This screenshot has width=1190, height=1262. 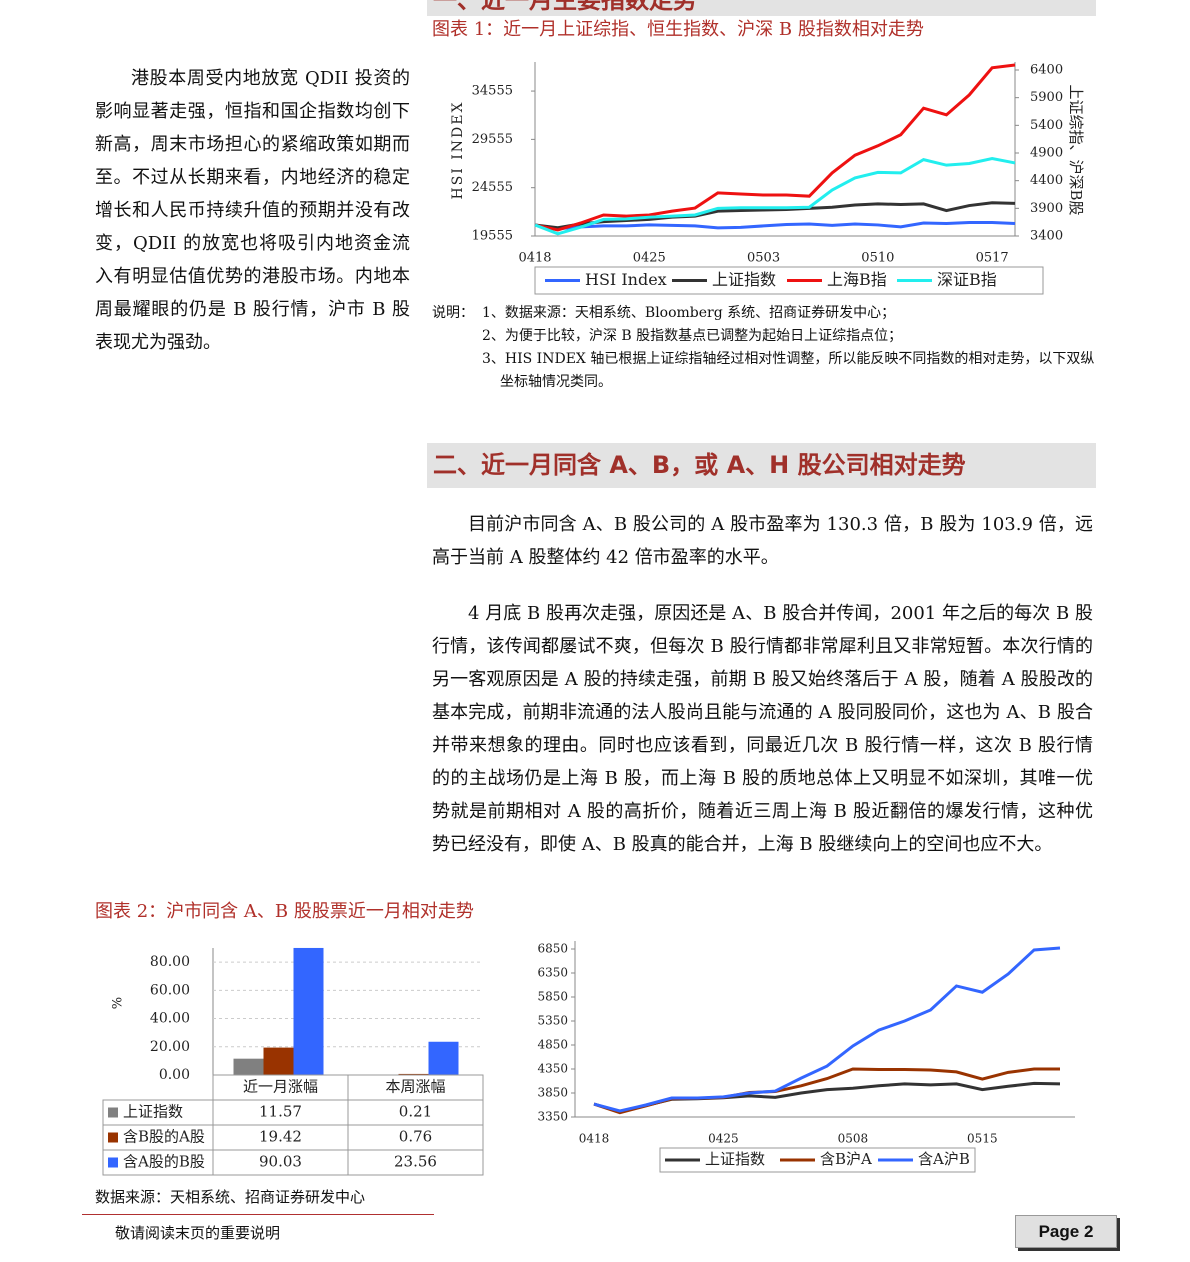 I want to click on figure-title: 图表 1：近一月上证综指、恒生指数、沪深 B 股指数相对走势, so click(x=678, y=29).